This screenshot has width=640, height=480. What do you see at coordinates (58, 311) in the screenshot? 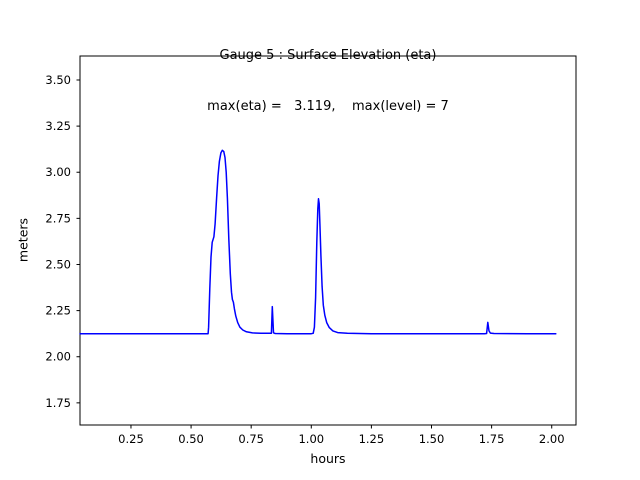
I see `y-tick-label: 2.25` at bounding box center [58, 311].